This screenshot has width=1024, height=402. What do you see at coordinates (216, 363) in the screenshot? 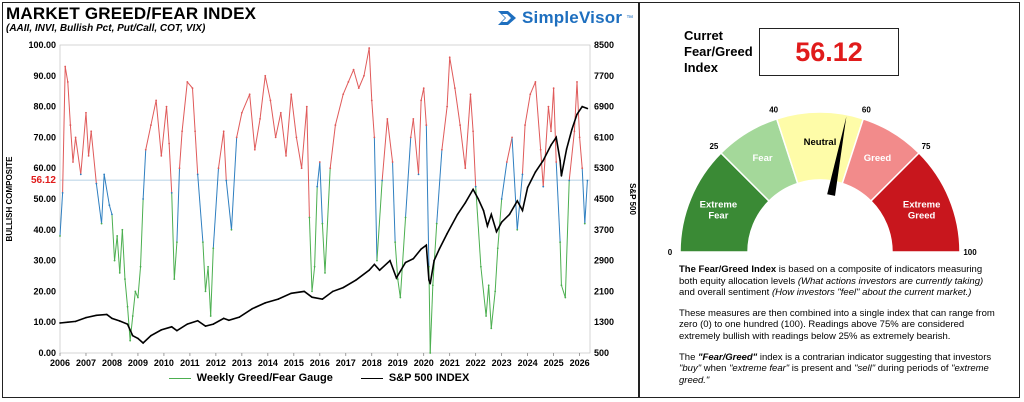
I see `x-tick-label: 2012` at bounding box center [216, 363].